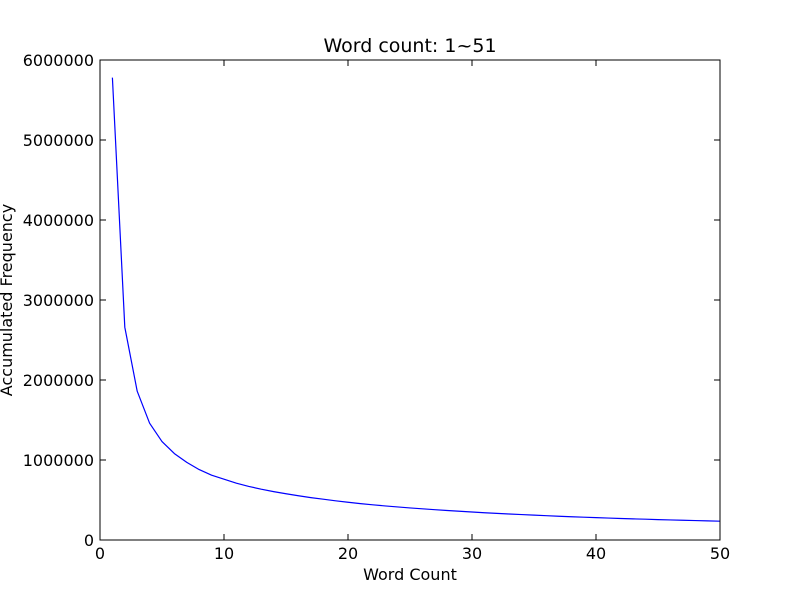 The image size is (800, 600). What do you see at coordinates (8, 300) in the screenshot?
I see `y-axis-label: Accumulated Frequency` at bounding box center [8, 300].